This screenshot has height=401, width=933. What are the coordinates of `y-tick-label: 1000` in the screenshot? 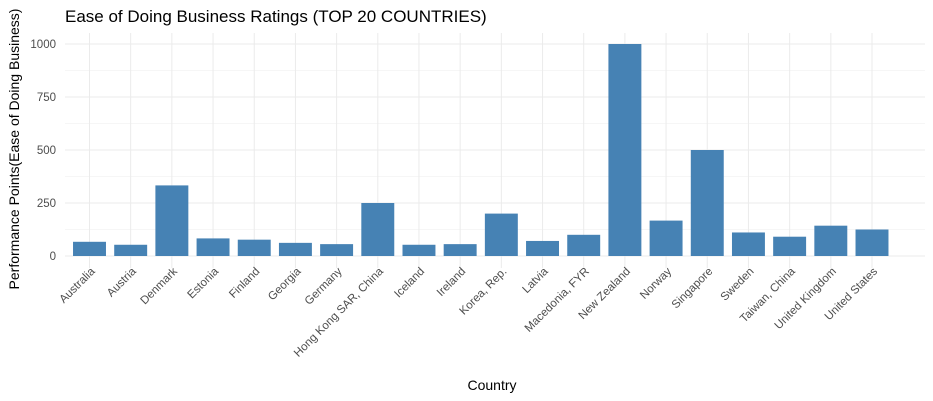 It's located at (43, 45).